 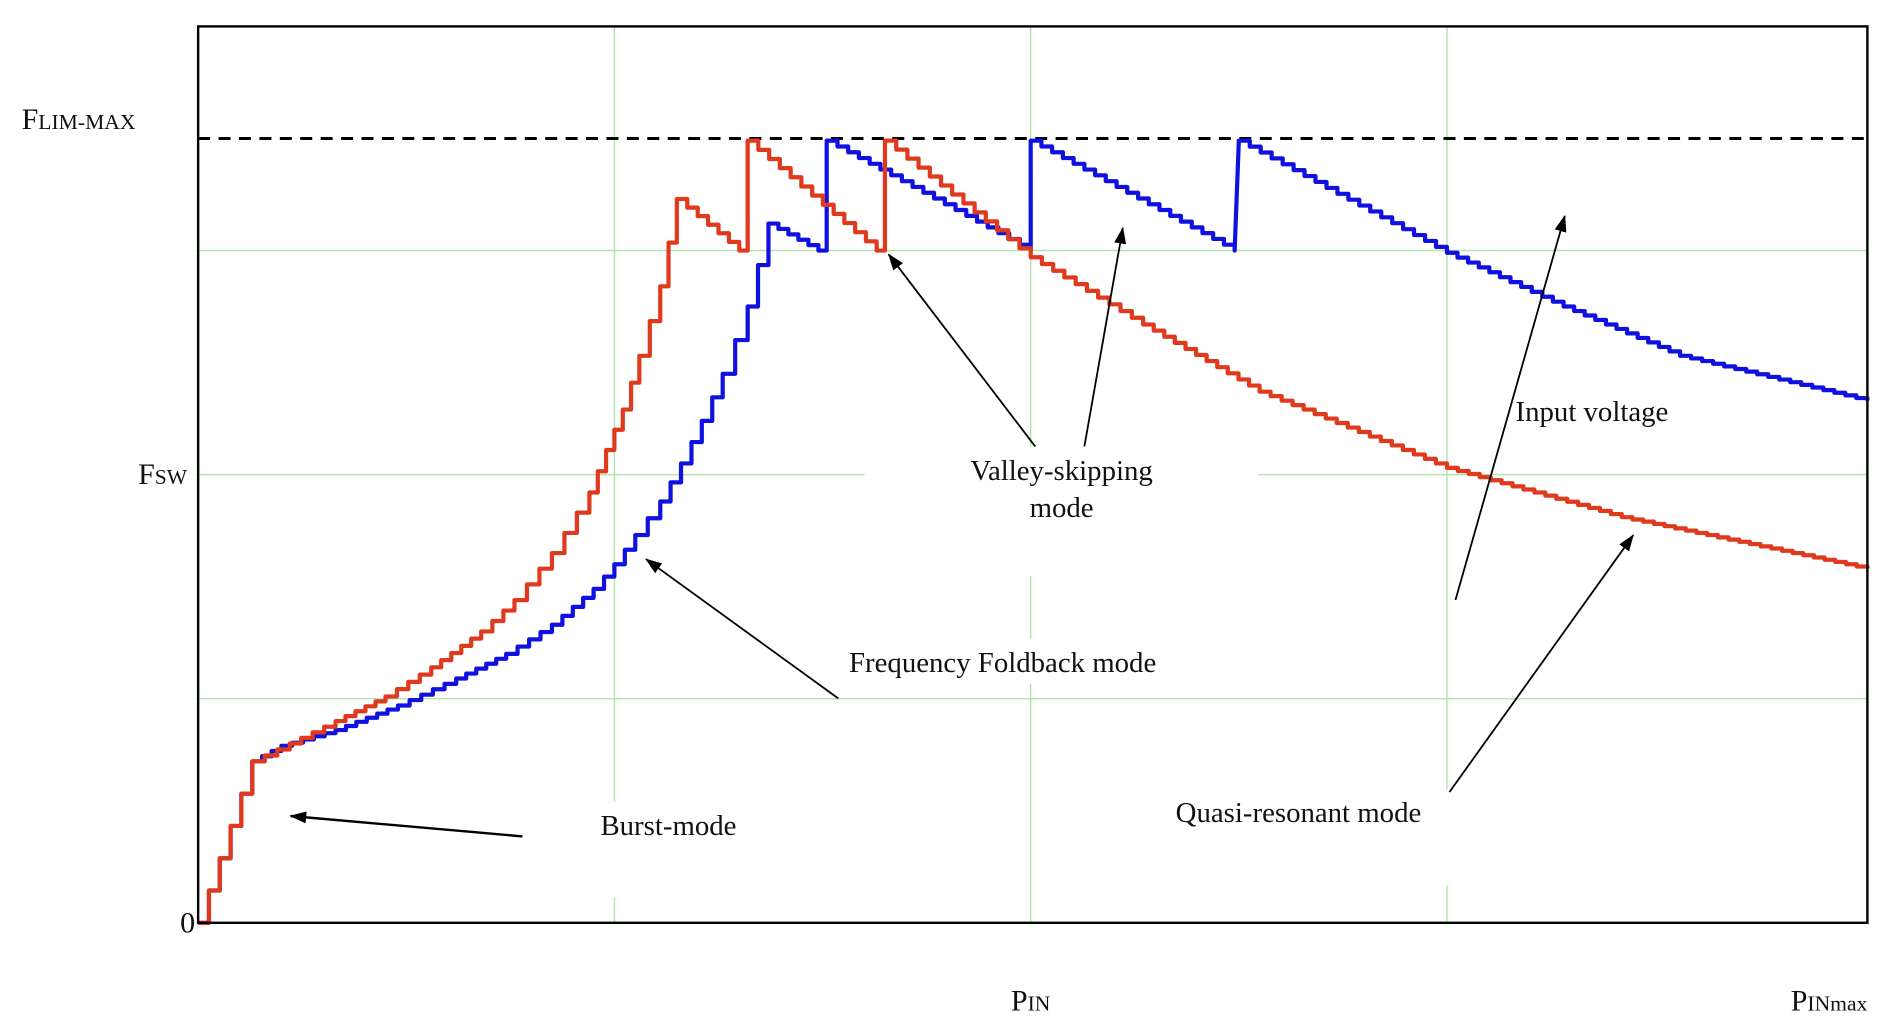 I want to click on y-tick-main: 0, so click(x=187, y=922).